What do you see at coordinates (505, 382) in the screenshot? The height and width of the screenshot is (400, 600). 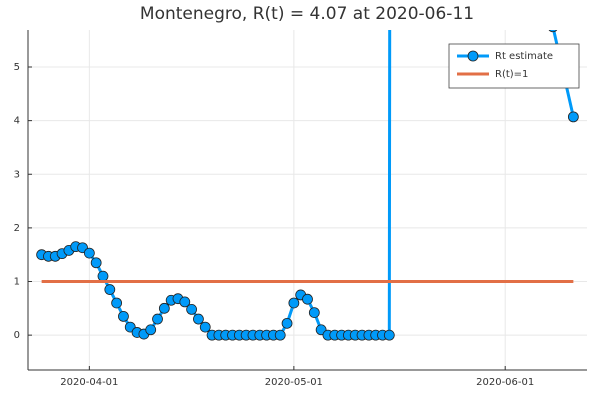 I see `x-tick-label: 2020-06-01` at bounding box center [505, 382].